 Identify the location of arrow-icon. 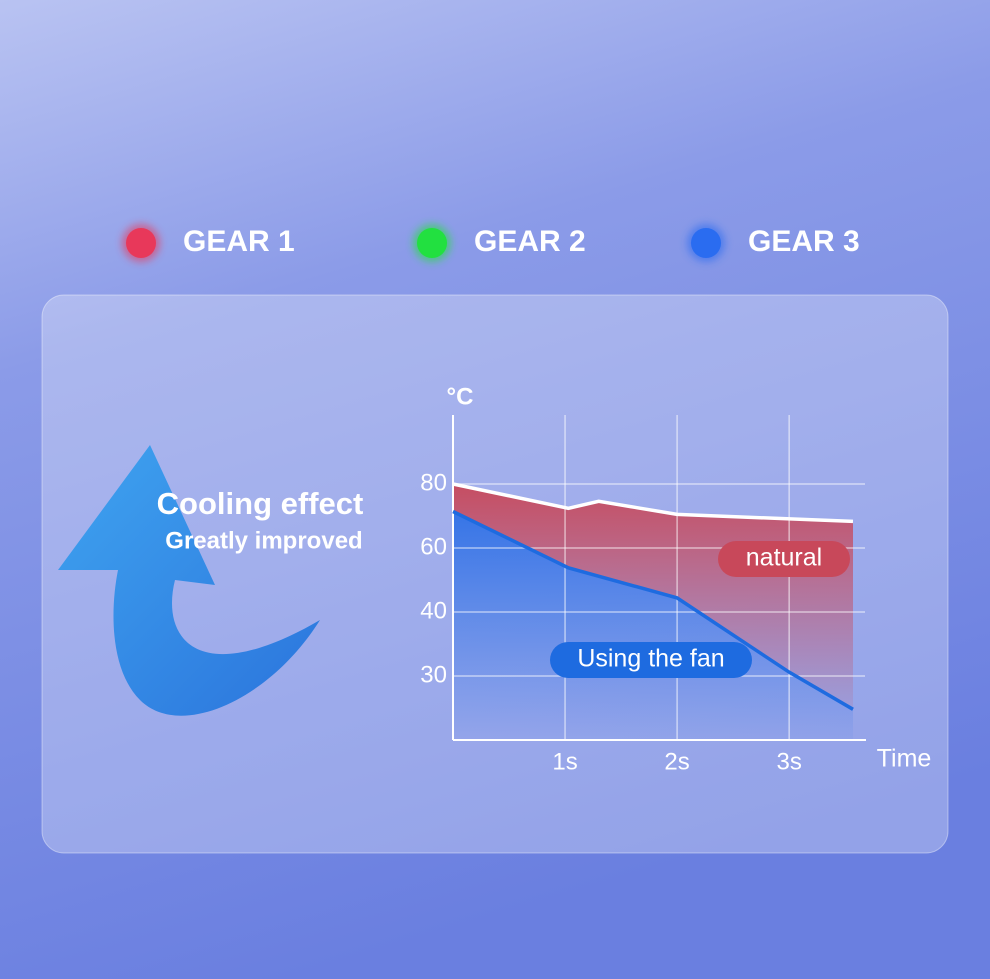
(189, 580).